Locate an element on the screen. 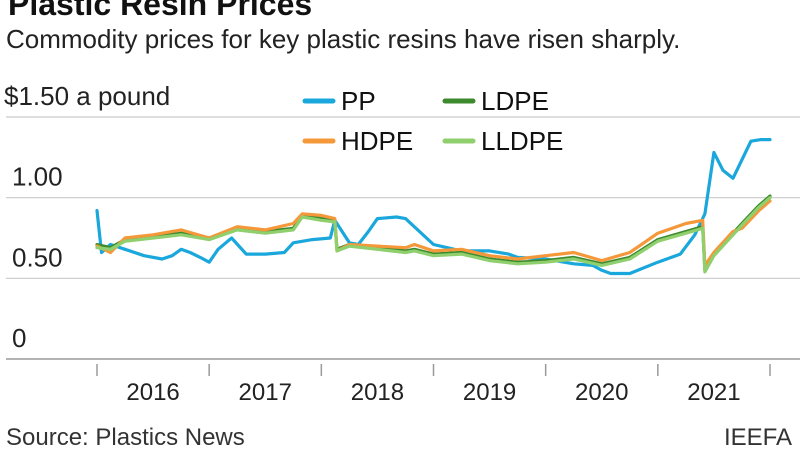 This screenshot has width=800, height=452. x-tick-label-2017: 2017 is located at coordinates (265, 392).